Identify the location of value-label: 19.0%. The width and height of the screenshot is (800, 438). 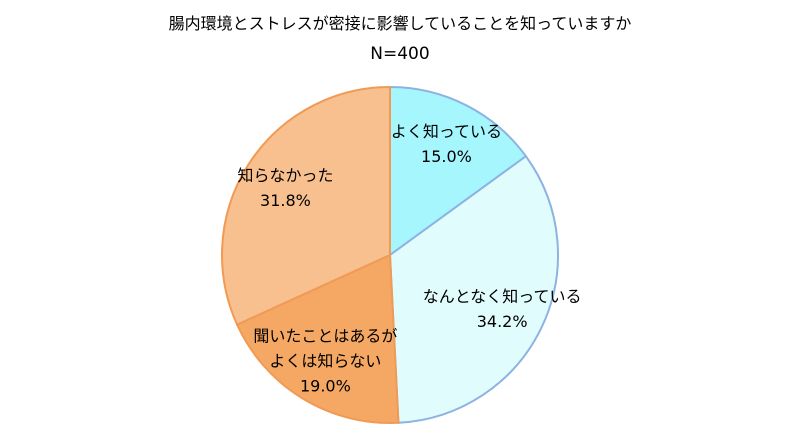
(325, 386).